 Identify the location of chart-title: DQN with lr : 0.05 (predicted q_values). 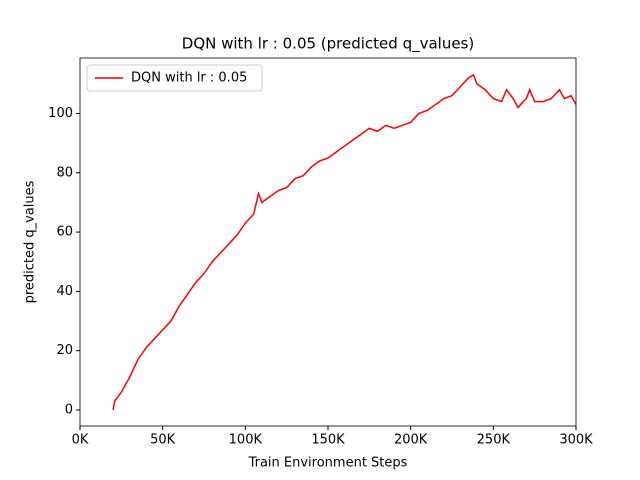
(328, 44).